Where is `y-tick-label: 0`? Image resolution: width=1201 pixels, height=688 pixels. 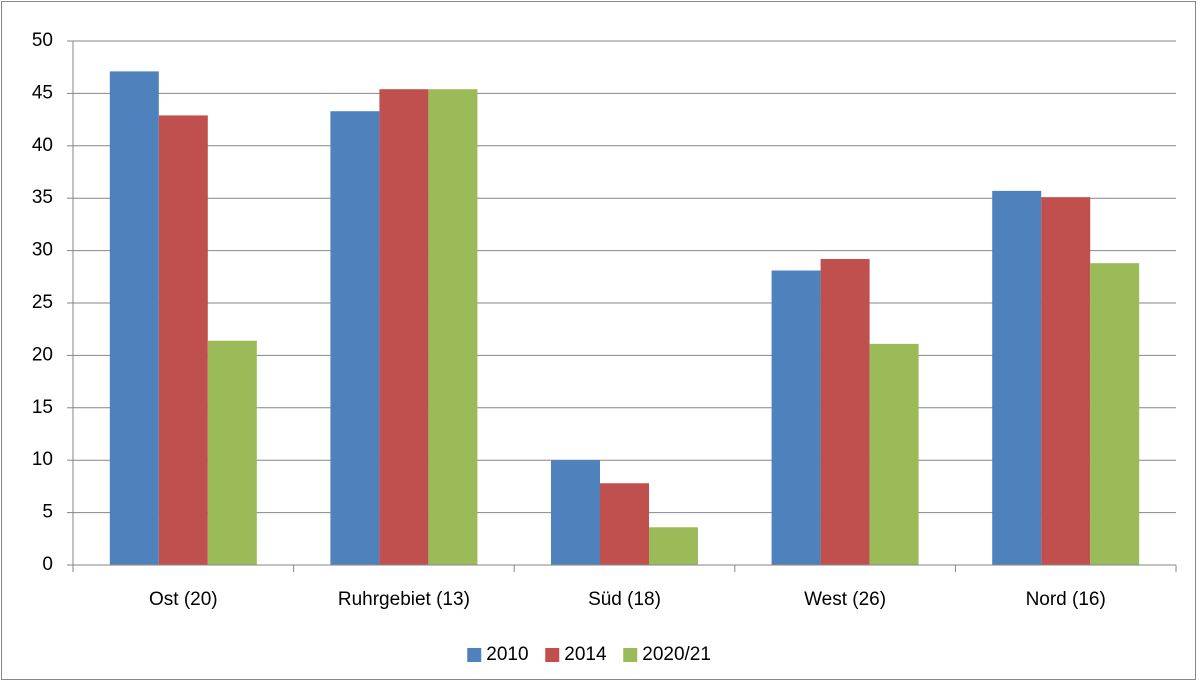 y-tick-label: 0 is located at coordinates (47, 564).